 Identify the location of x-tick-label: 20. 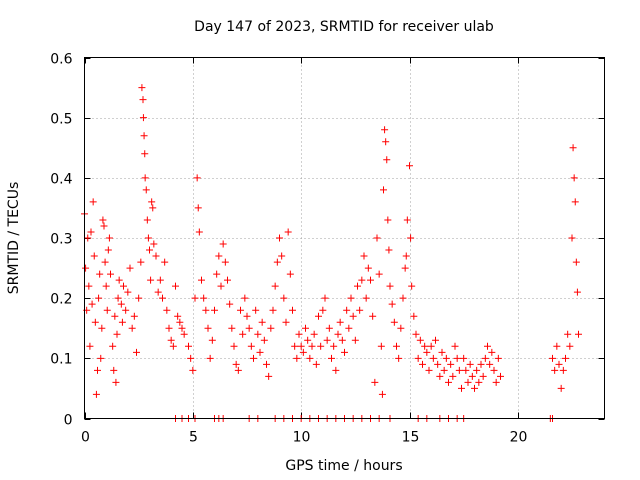
(519, 438).